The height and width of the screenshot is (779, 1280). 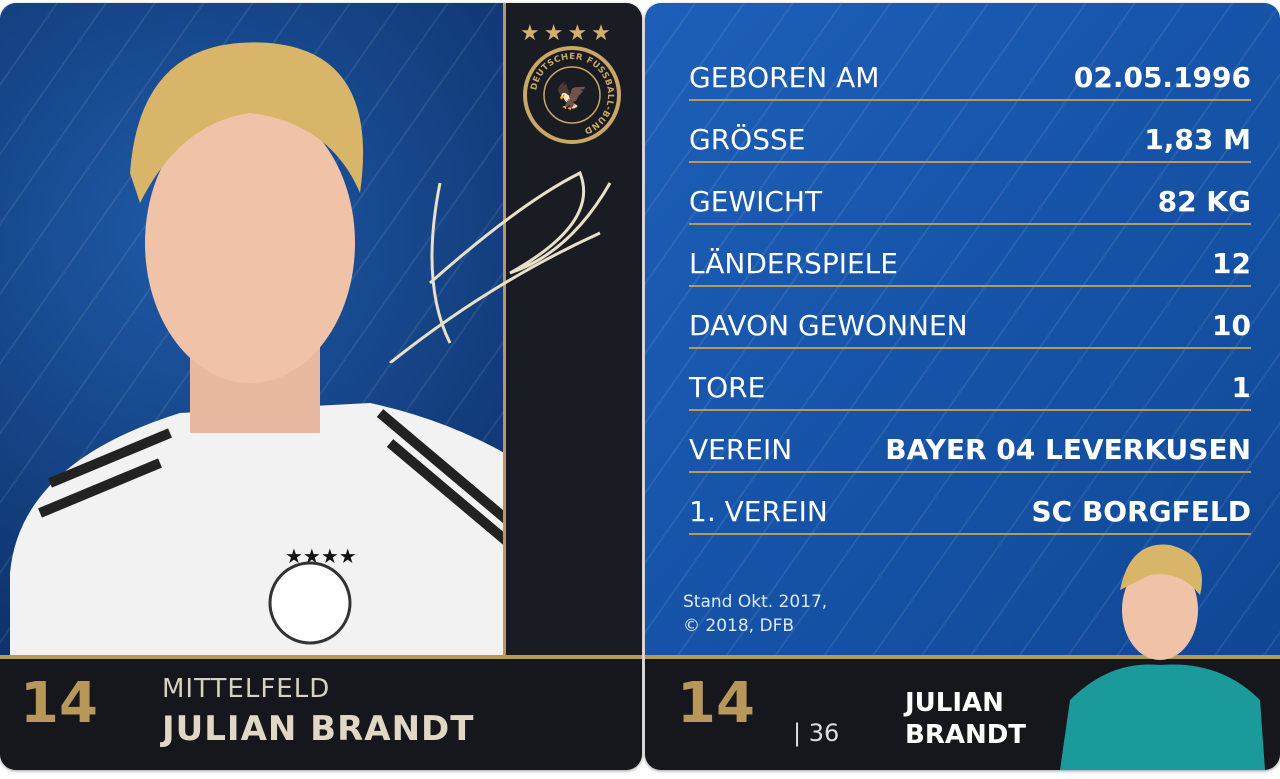 I want to click on front-footer: 14 MITTELFELD JULIAN BRANDT, so click(x=321, y=712).